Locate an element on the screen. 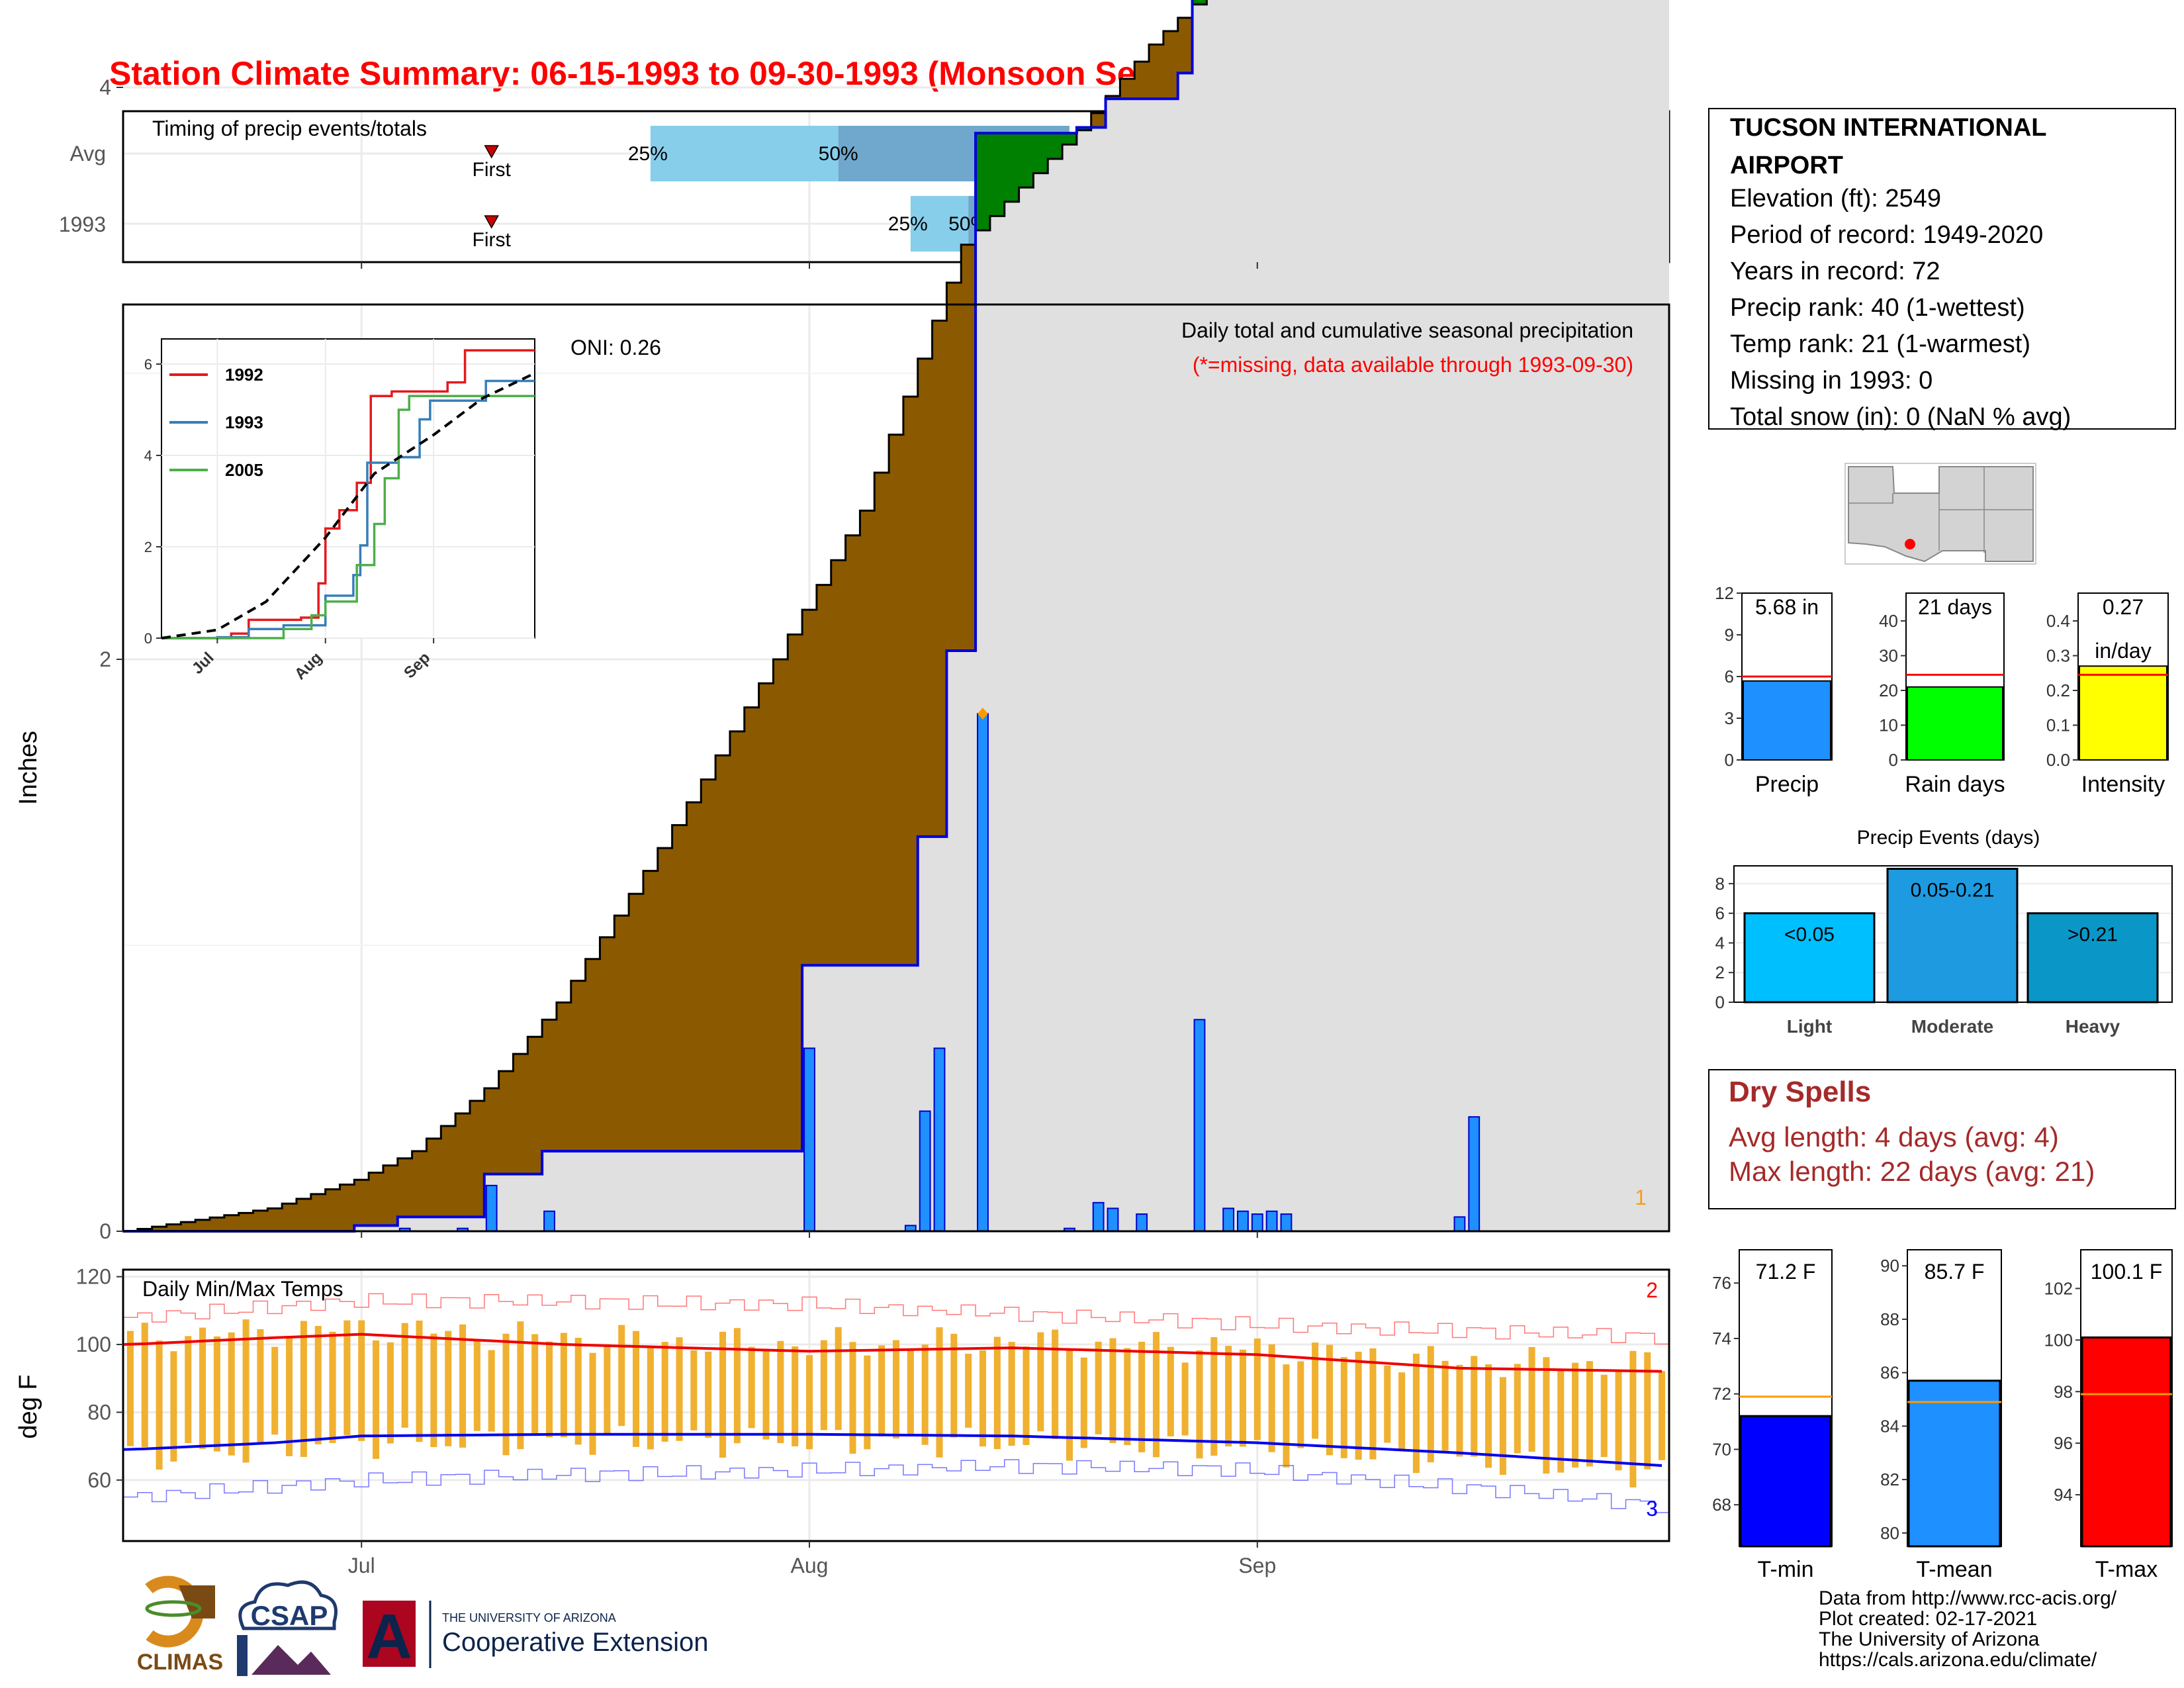 This screenshot has width=2184, height=1688. dry-spells-max: Max length: 22 days (avg: 21) is located at coordinates (1912, 1171).